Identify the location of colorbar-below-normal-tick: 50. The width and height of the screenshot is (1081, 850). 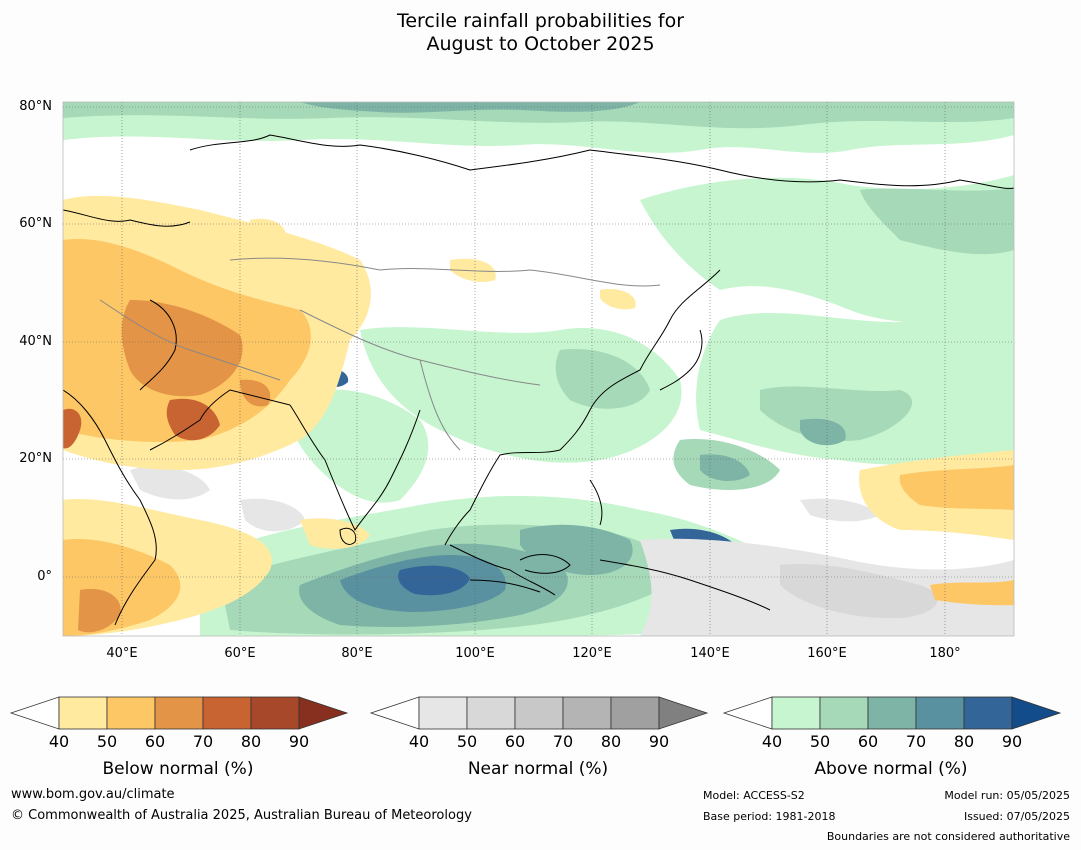
(107, 741).